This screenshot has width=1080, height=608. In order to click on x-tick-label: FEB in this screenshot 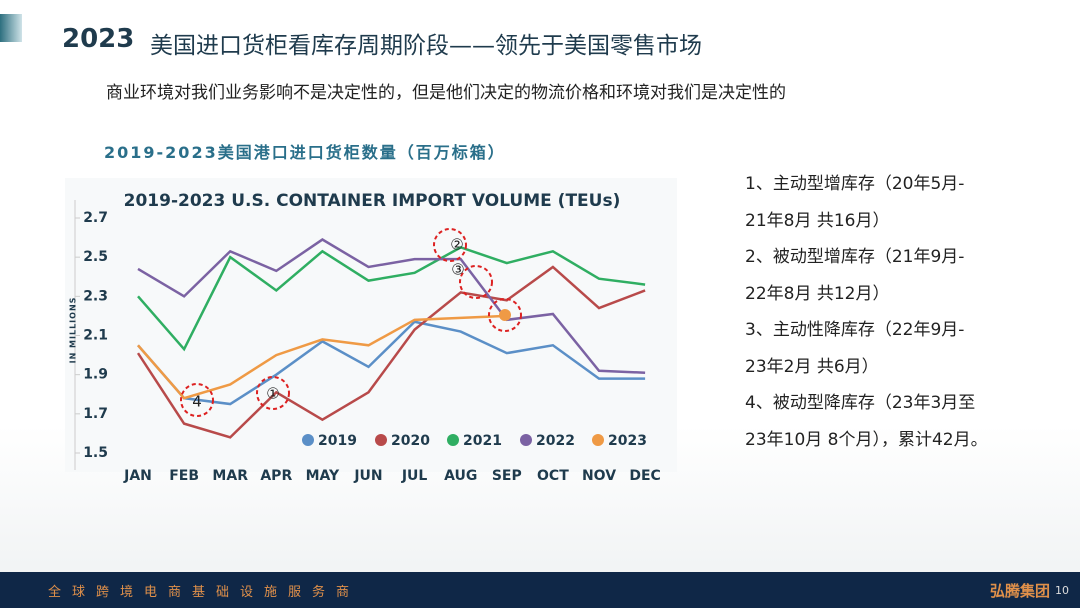, I will do `click(184, 476)`.